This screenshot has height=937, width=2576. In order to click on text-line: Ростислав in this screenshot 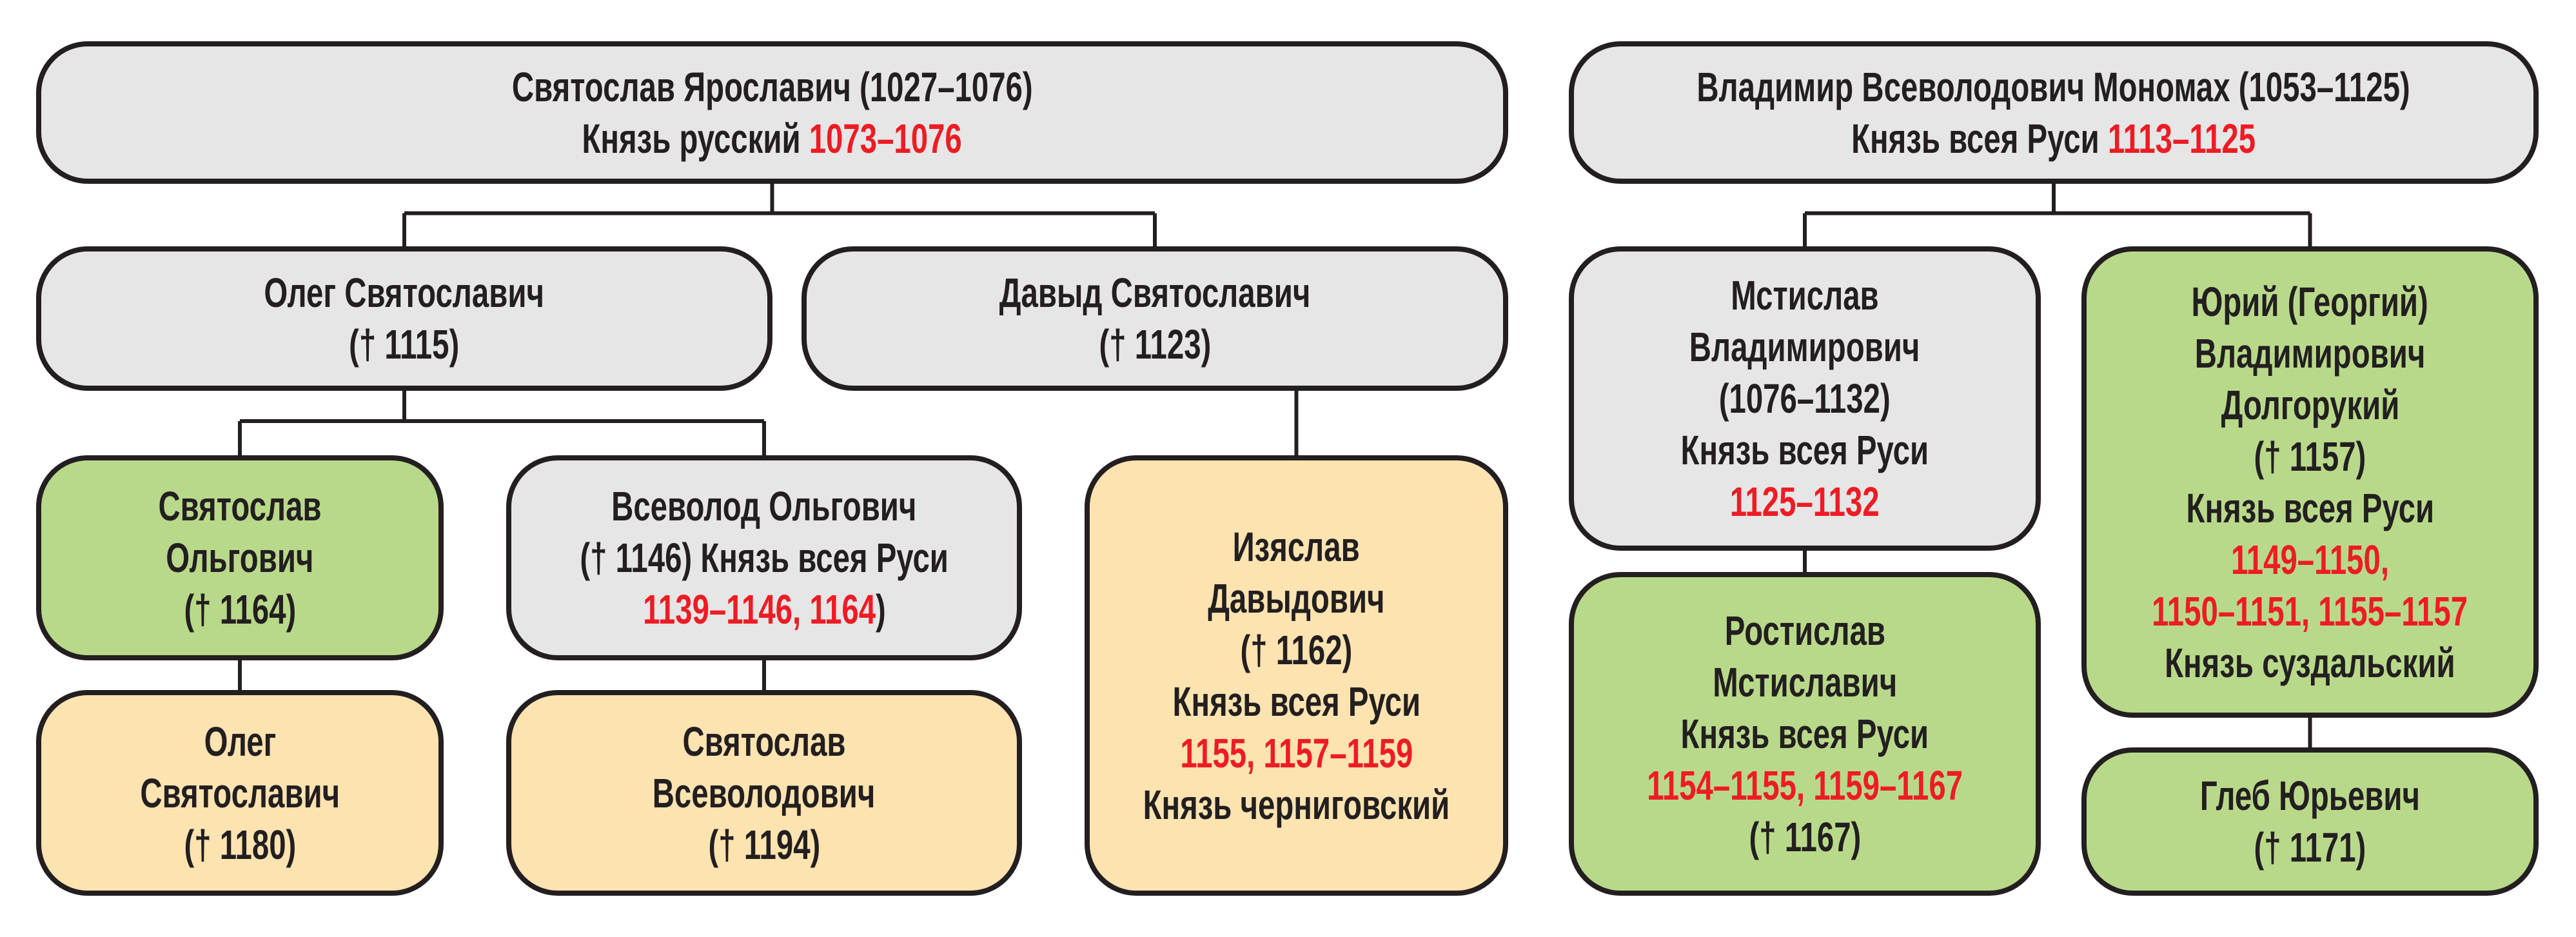, I will do `click(1804, 630)`.